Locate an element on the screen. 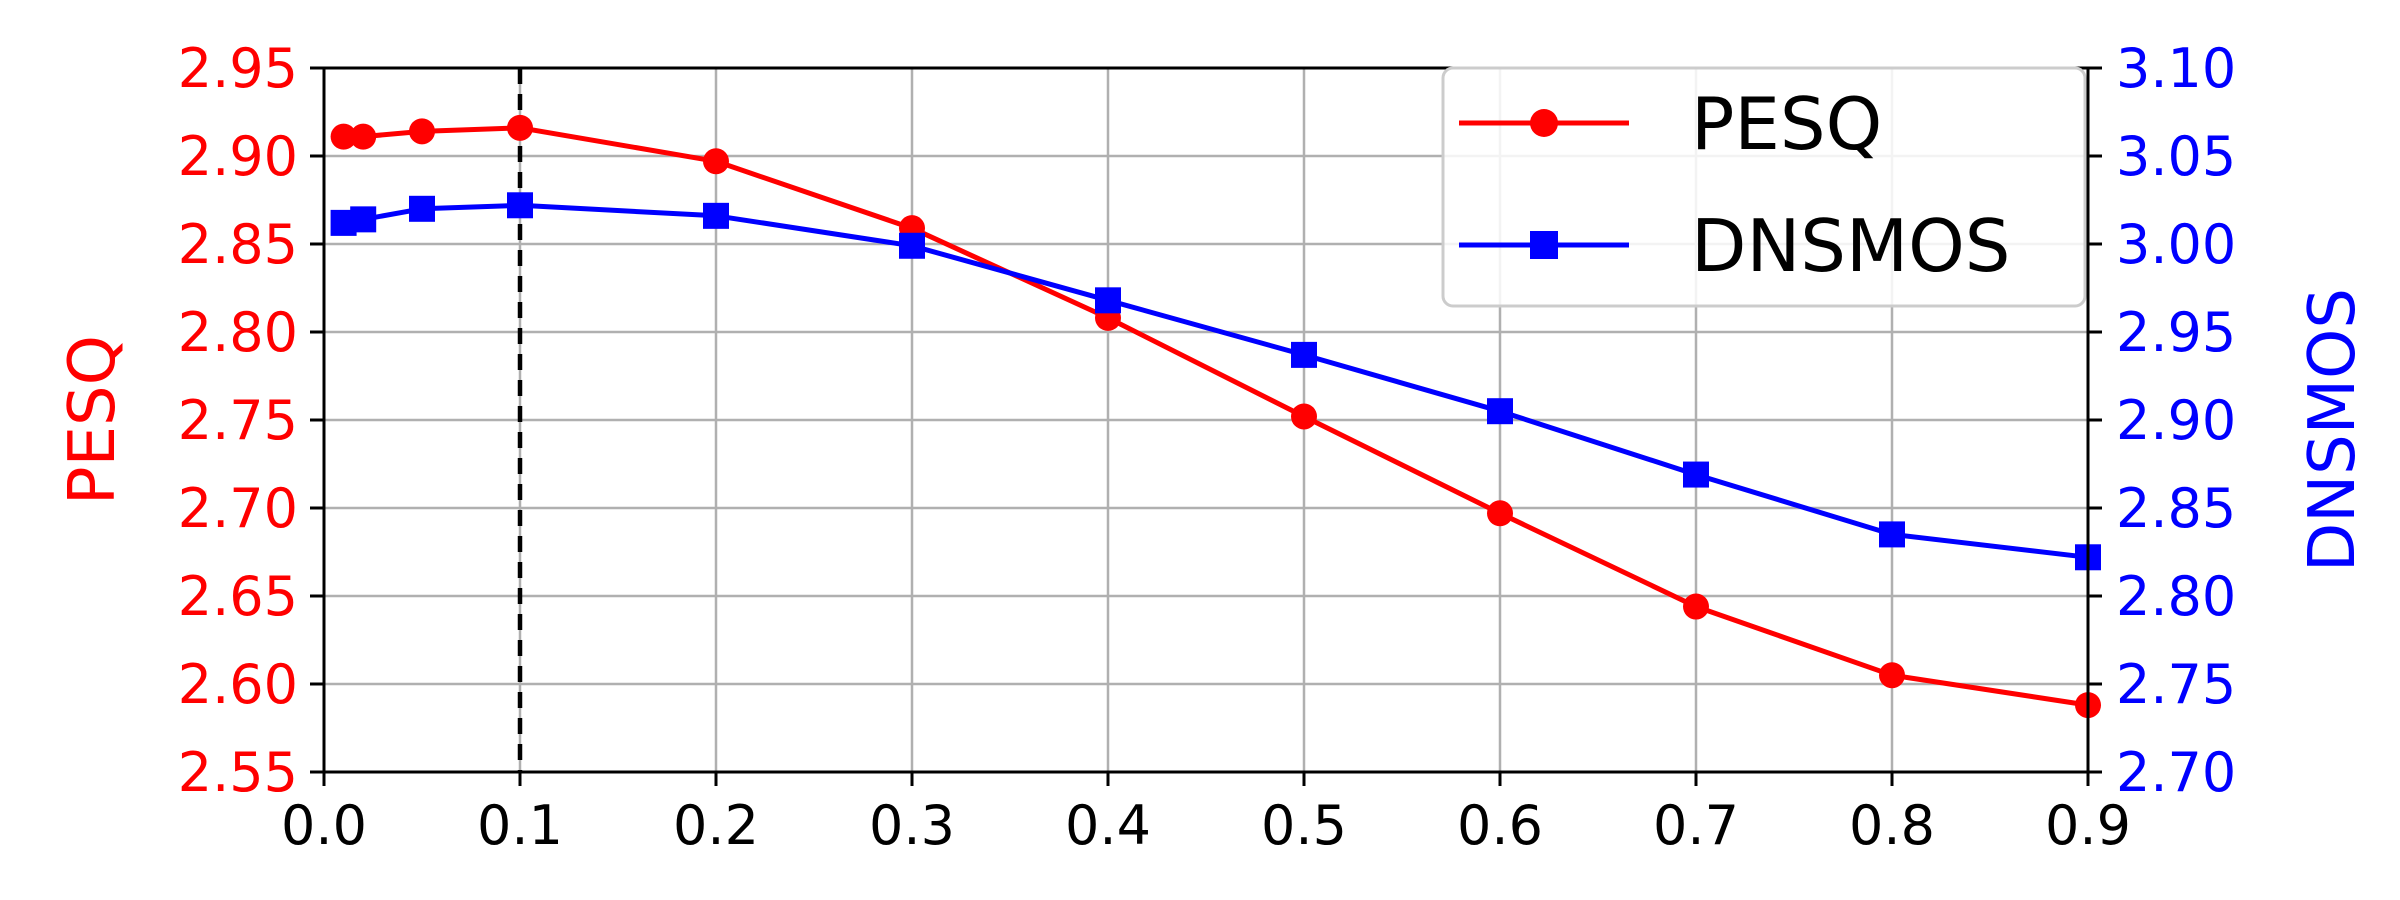 This screenshot has width=2400, height=900. x-axis-ticks: 0.0 0.1 0.2 0.3 0.4 0.5 0.6 0.7 0.8 0.9 is located at coordinates (1206, 814).